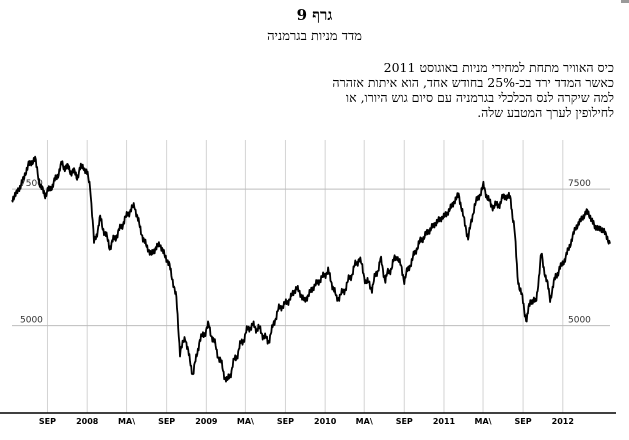  What do you see at coordinates (579, 184) in the screenshot?
I see `y-tick-label-right: 7500` at bounding box center [579, 184].